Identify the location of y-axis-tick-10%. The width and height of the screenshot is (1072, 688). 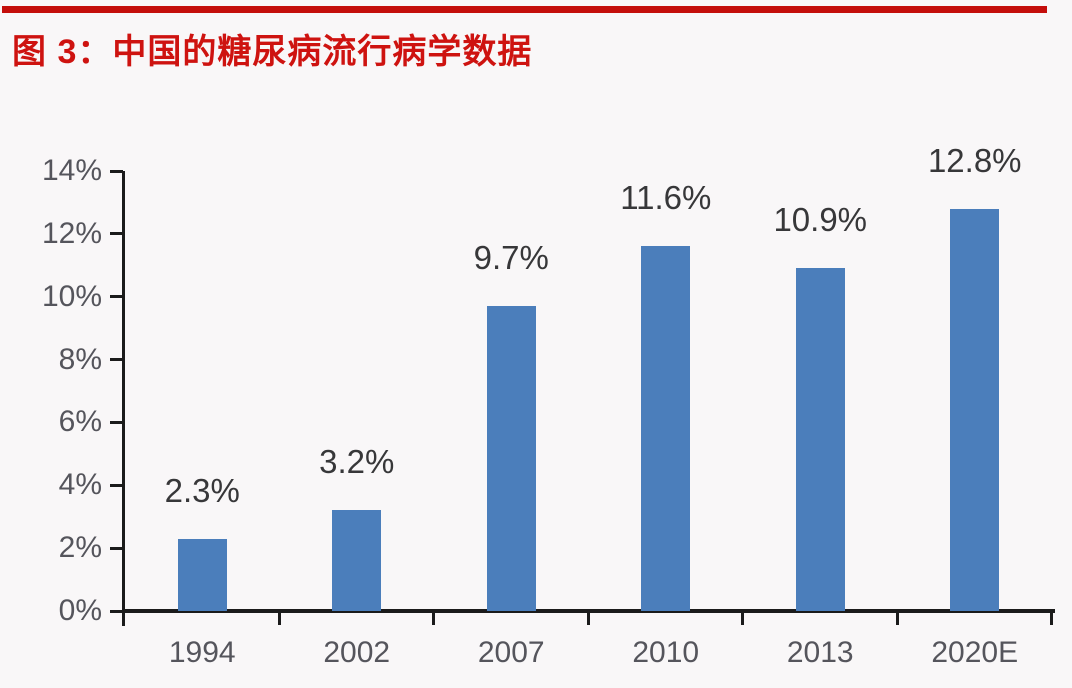
(116, 297).